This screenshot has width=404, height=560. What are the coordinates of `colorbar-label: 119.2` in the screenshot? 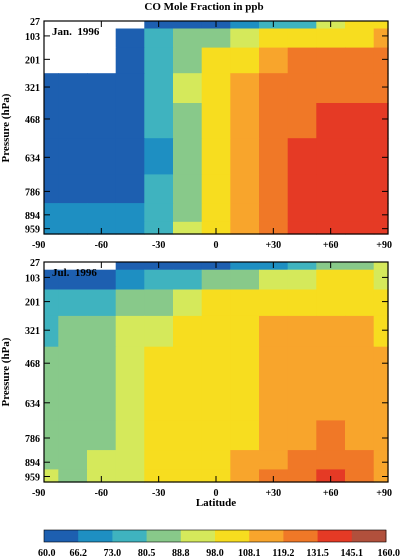 It's located at (283, 553).